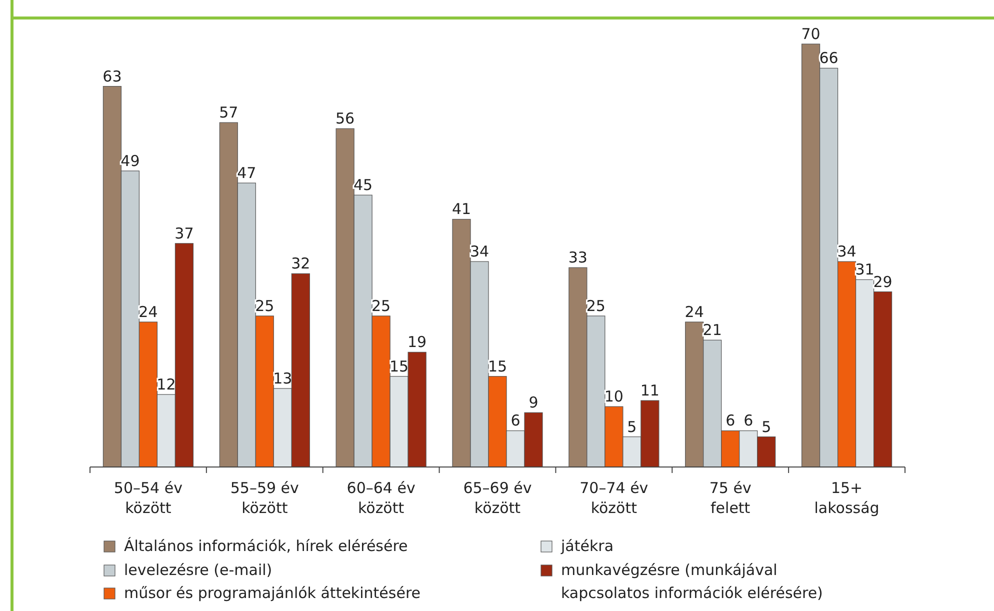  Describe the element at coordinates (614, 397) in the screenshot. I see `data-label: 10` at that location.